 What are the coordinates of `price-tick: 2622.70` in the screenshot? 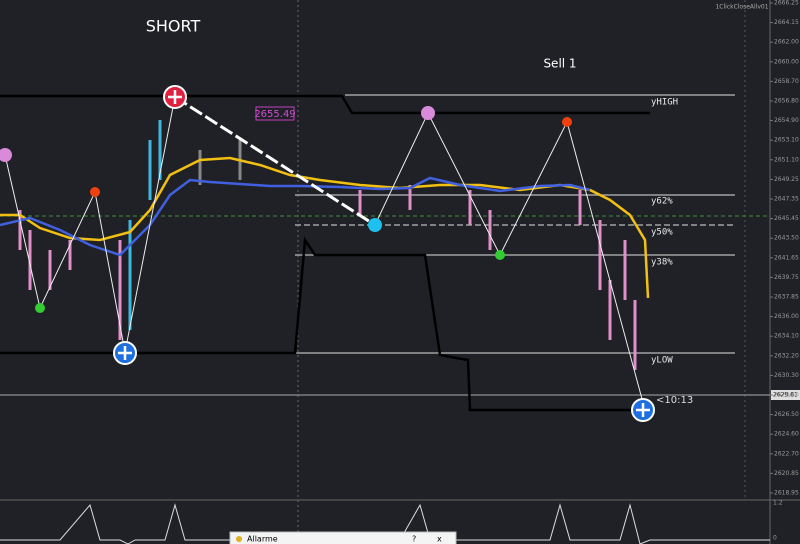 It's located at (786, 453).